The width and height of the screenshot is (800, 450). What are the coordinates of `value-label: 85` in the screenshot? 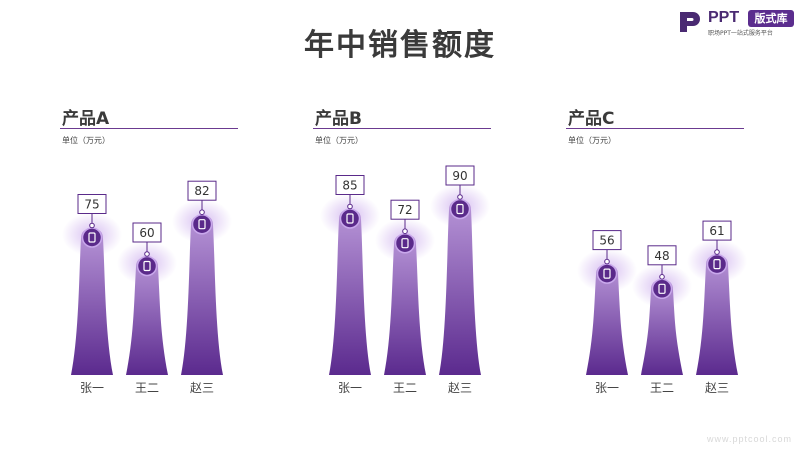 It's located at (349, 186).